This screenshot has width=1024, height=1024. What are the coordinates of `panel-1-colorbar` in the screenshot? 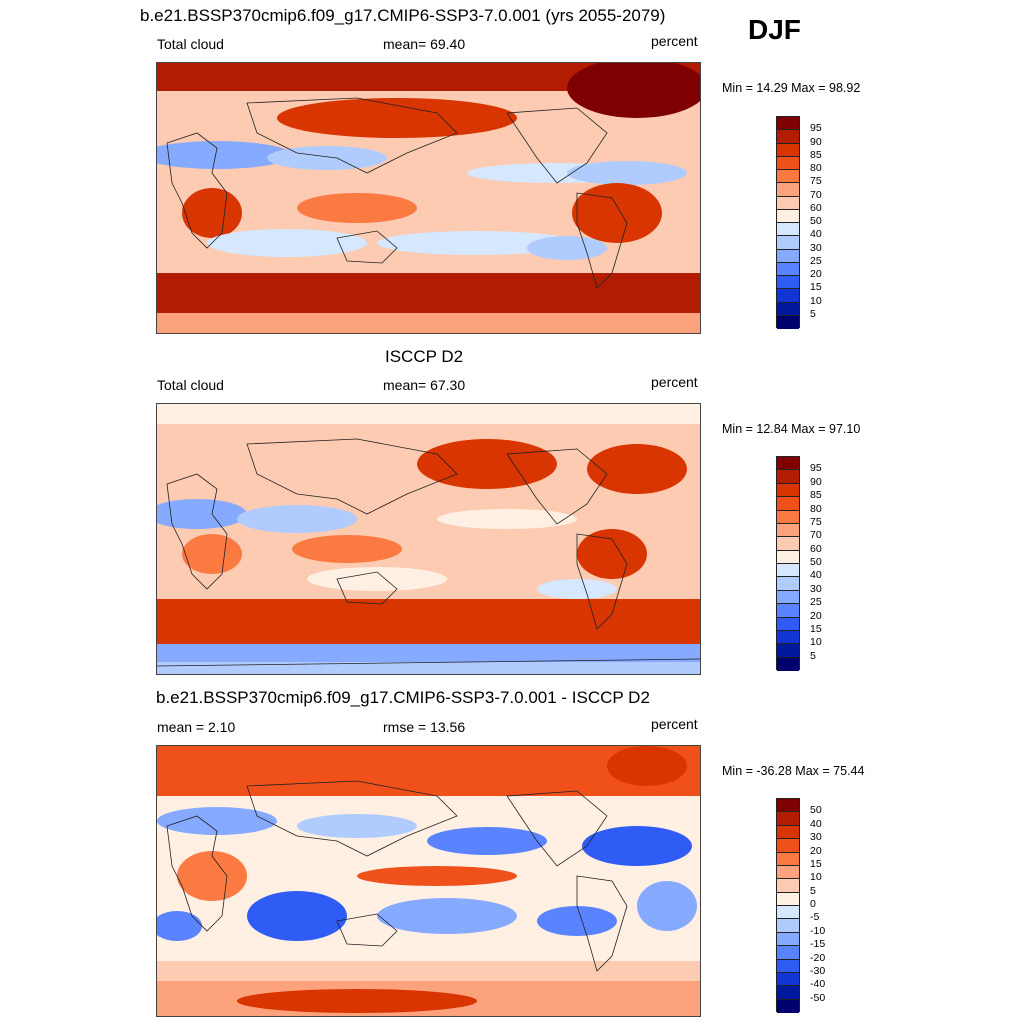 It's located at (788, 222).